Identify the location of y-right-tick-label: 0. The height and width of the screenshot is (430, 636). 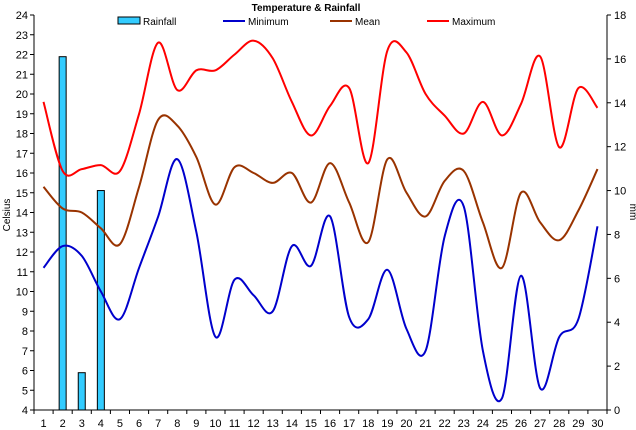
(617, 411).